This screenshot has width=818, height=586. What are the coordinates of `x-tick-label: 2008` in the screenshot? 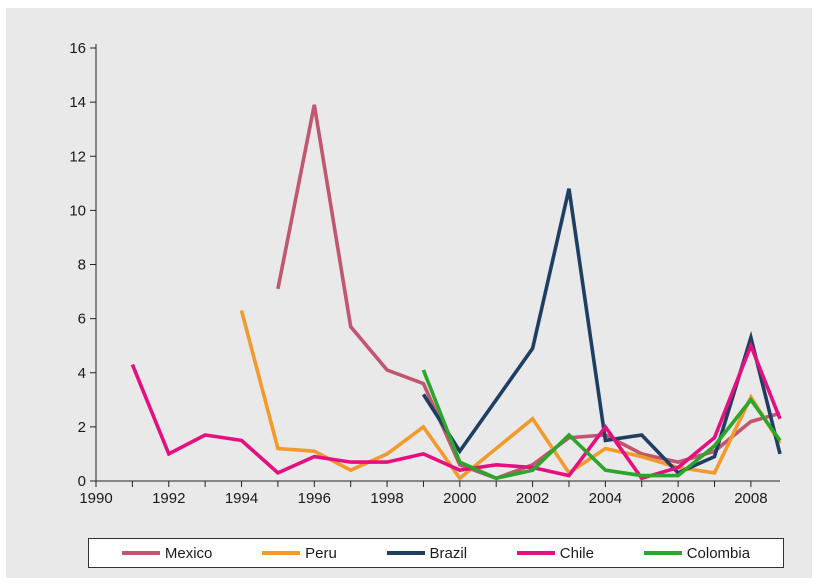 It's located at (750, 498).